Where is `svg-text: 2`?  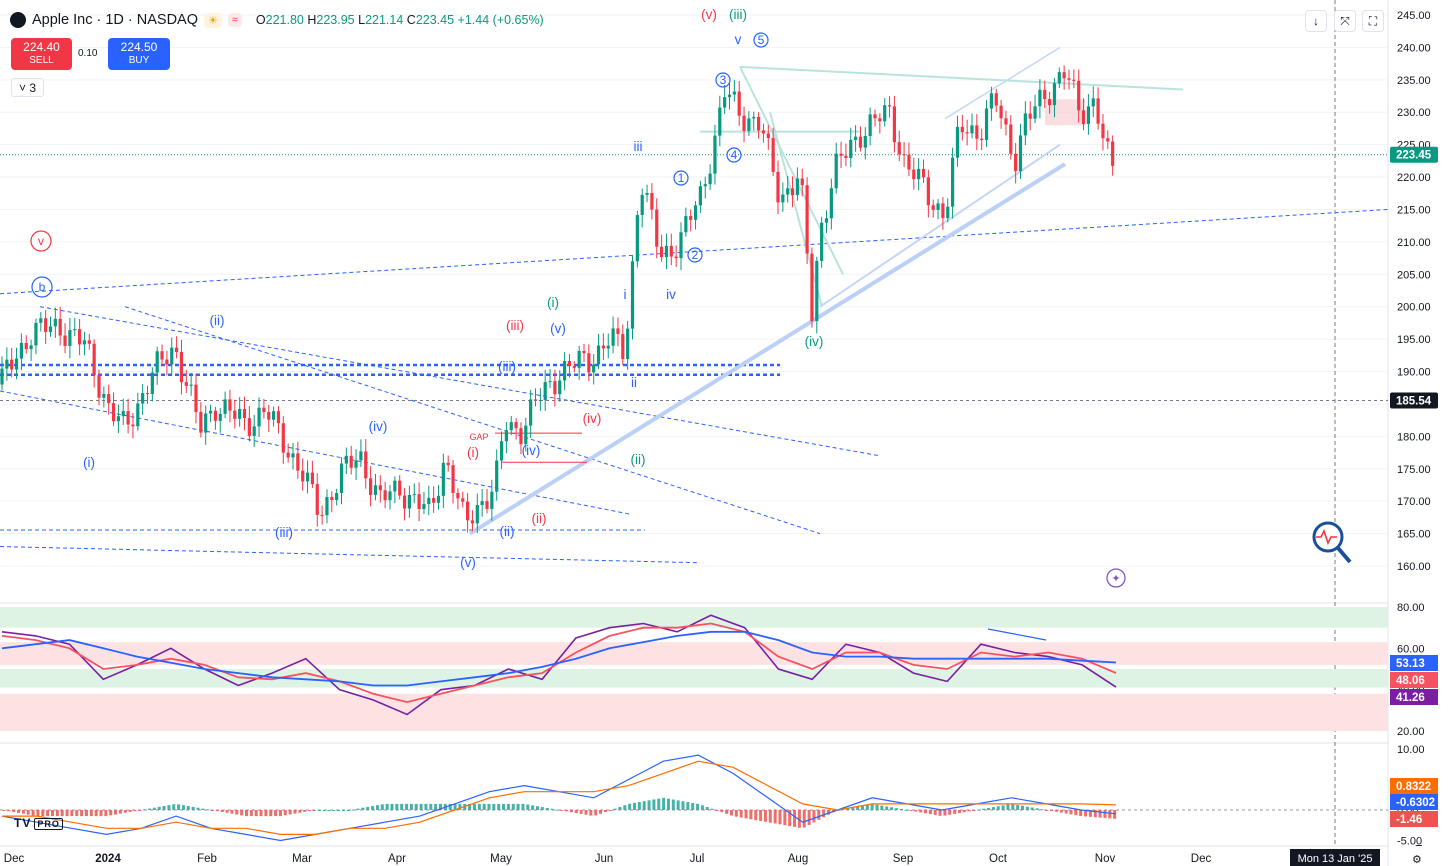
svg-text: 2 is located at coordinates (695, 255).